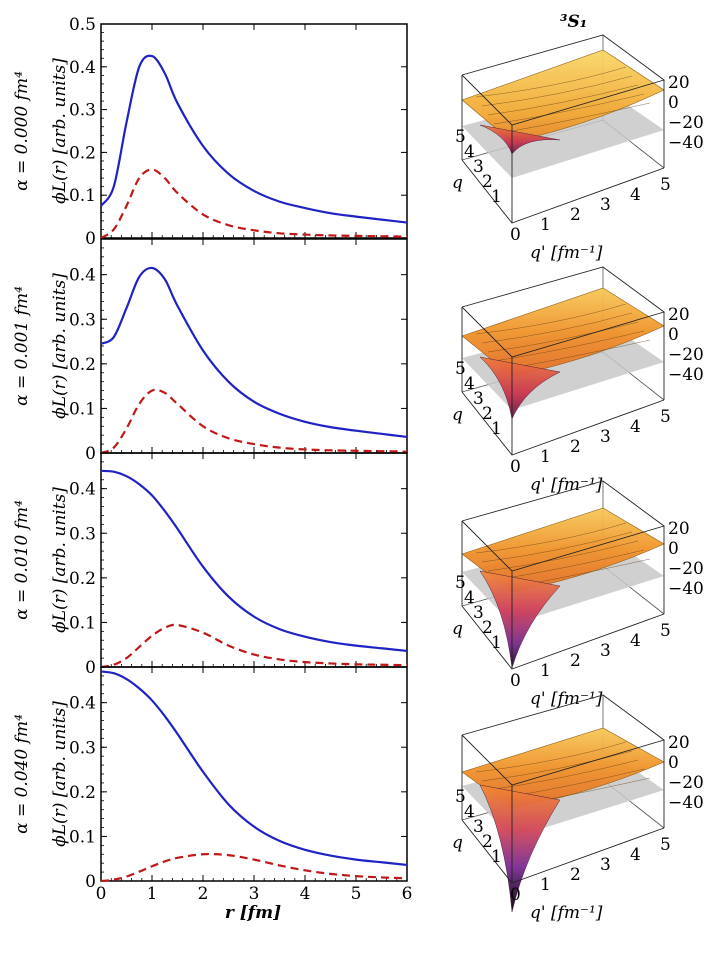 The image size is (706, 964). What do you see at coordinates (82, 25) in the screenshot?
I see `y-tick-label: 0.5` at bounding box center [82, 25].